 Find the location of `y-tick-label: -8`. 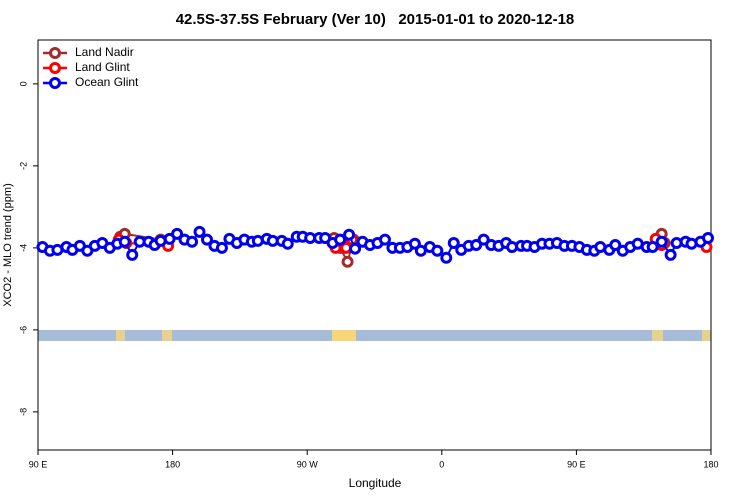

y-tick-label: -8 is located at coordinates (23, 412).